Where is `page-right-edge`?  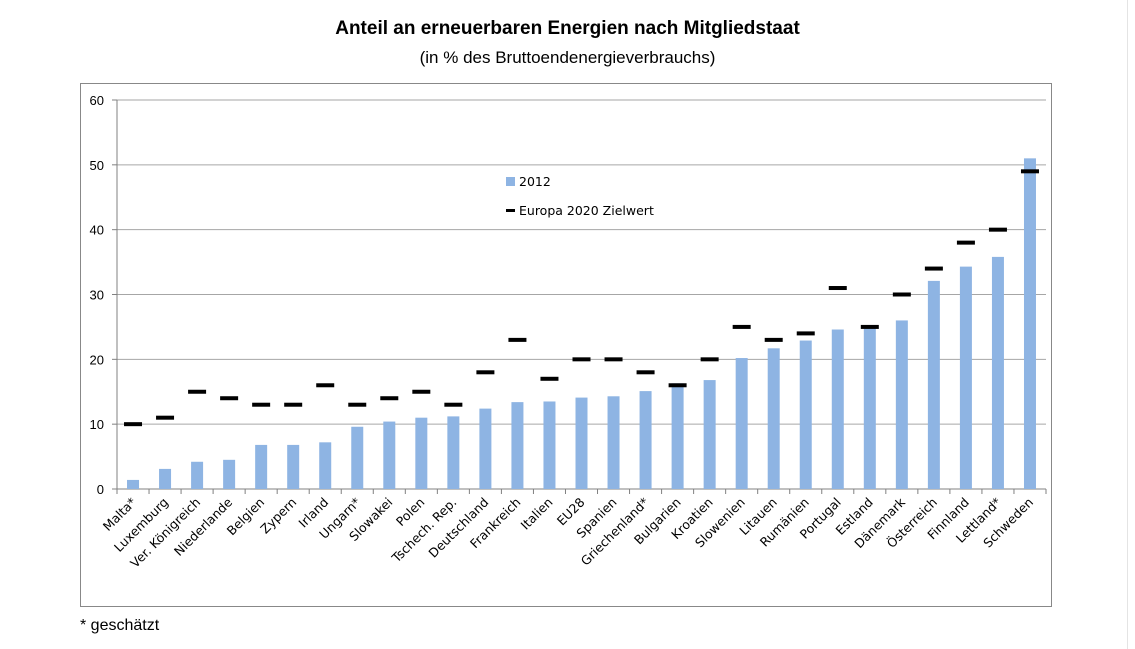
page-right-edge is located at coordinates (1127, 324).